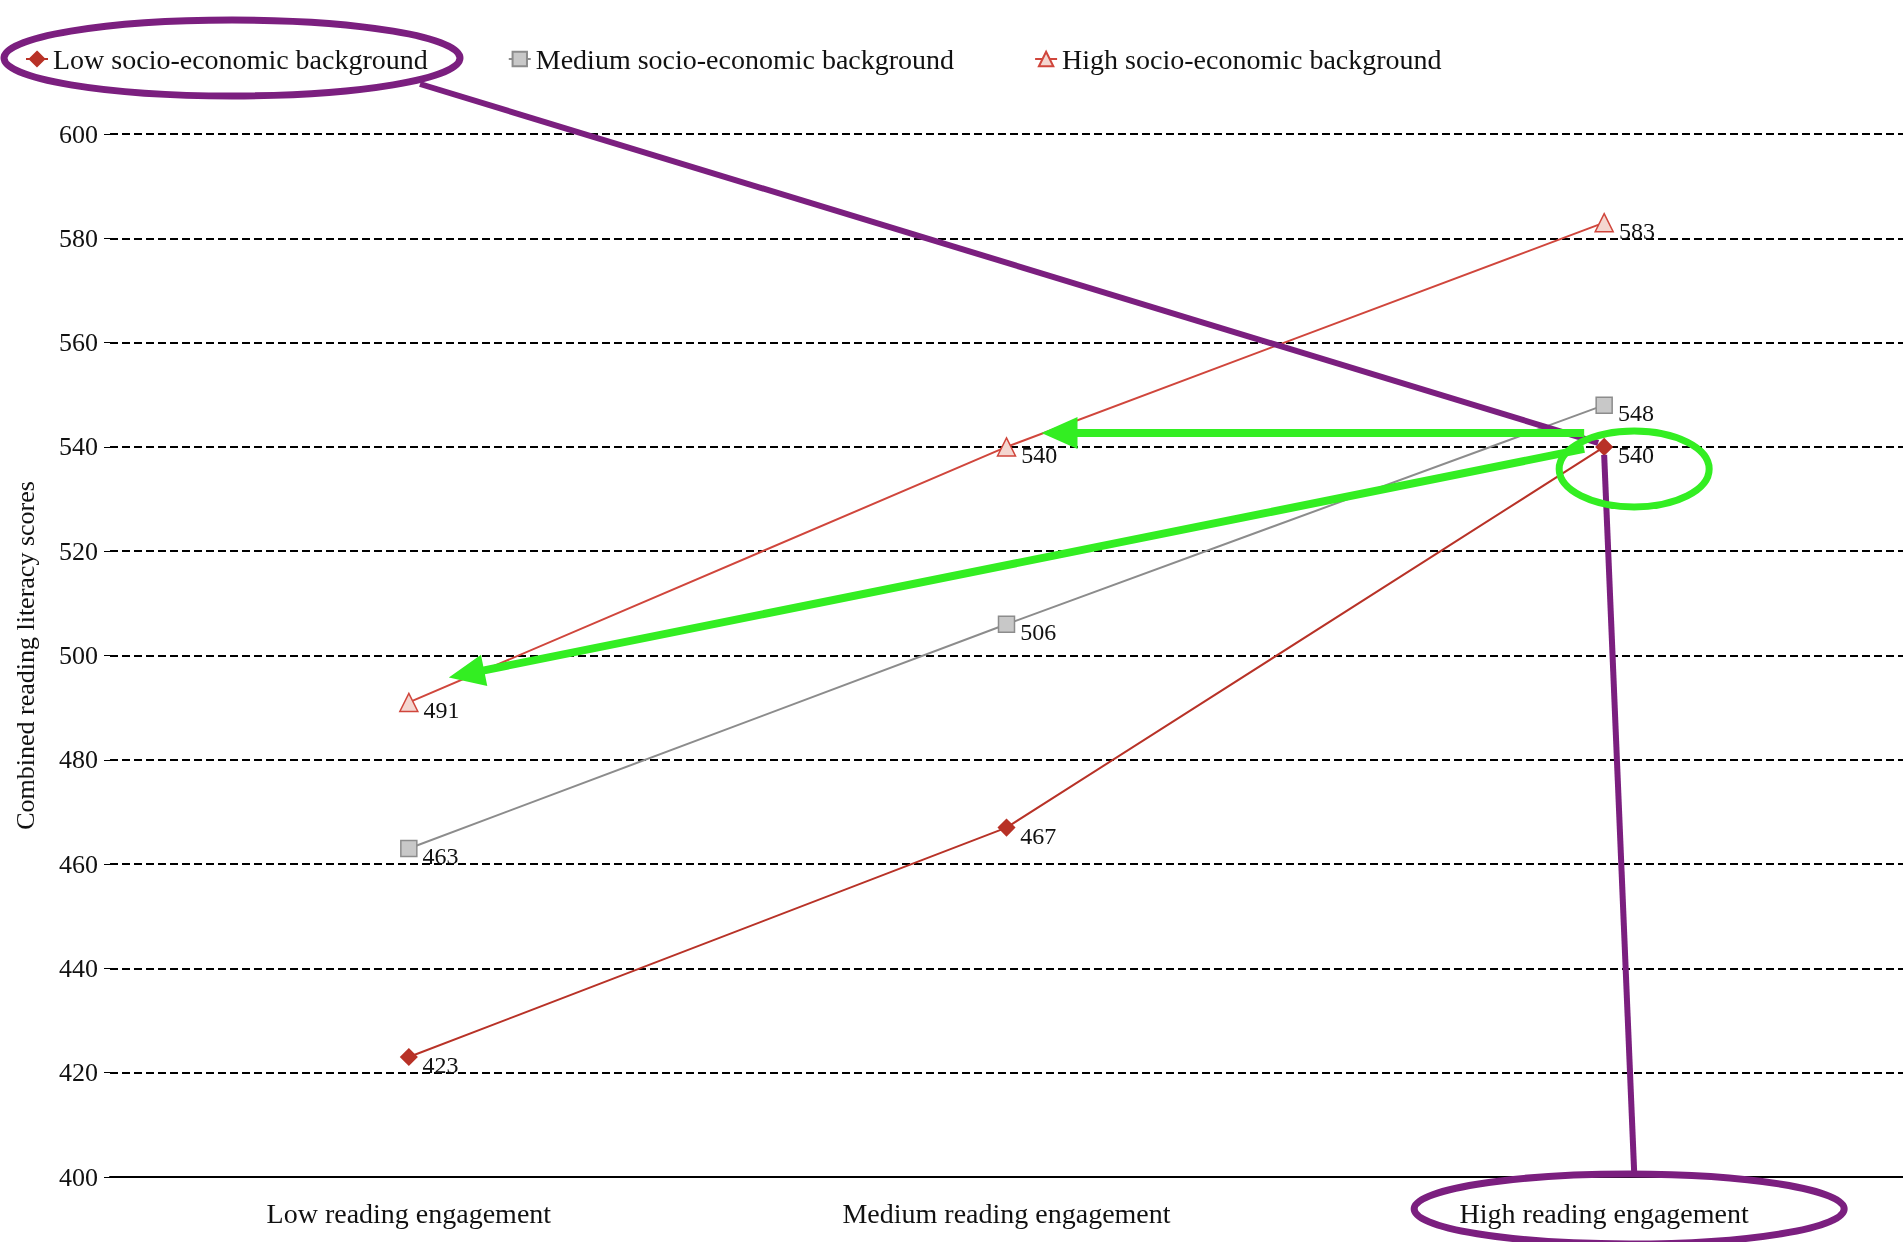  What do you see at coordinates (441, 710) in the screenshot?
I see `data-label: 491` at bounding box center [441, 710].